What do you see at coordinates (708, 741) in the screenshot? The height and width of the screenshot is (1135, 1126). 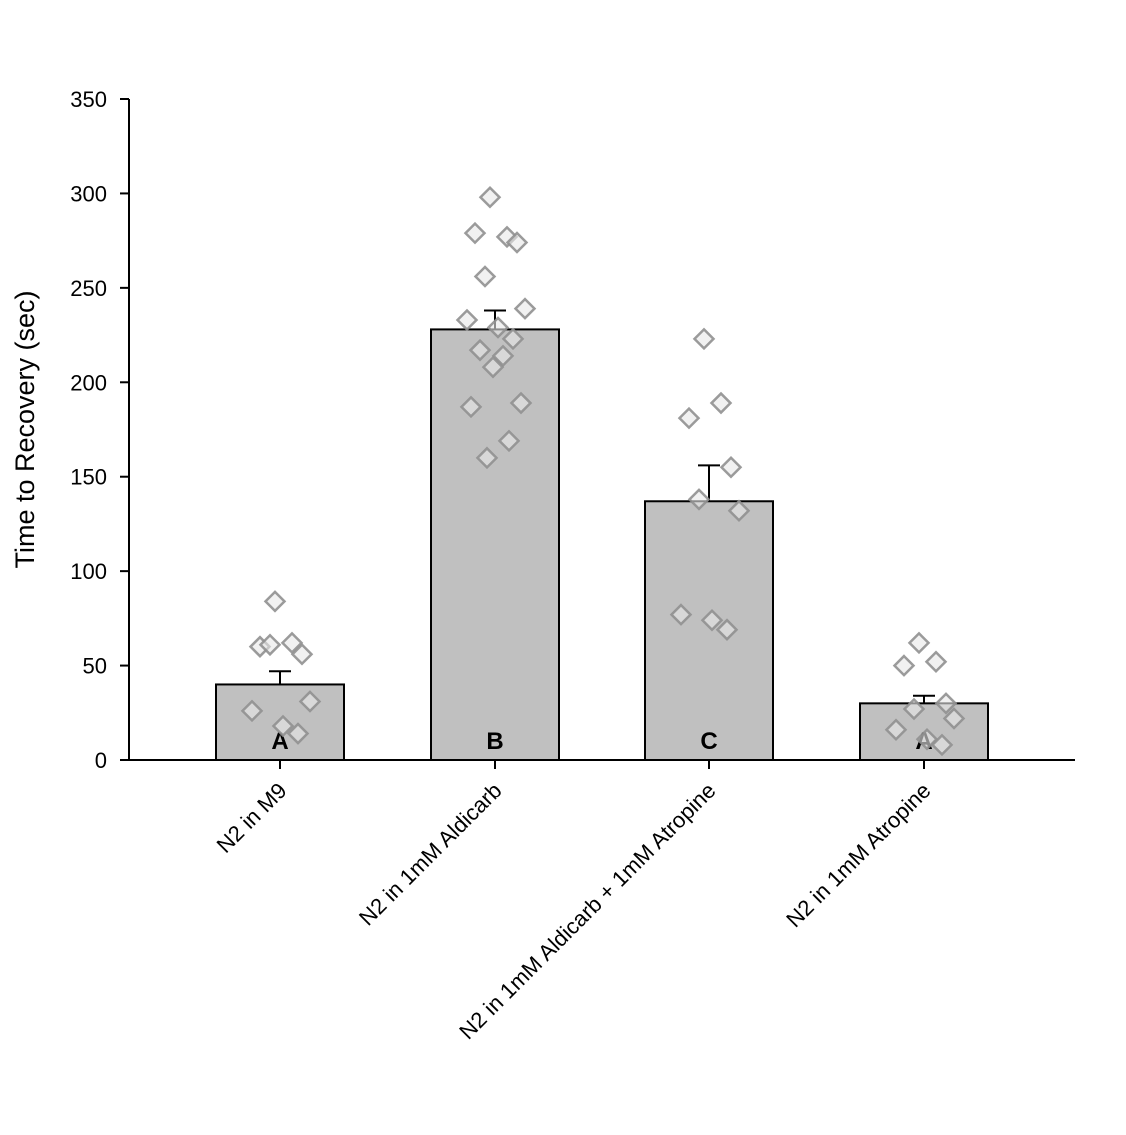 I see `group-letter-label: C` at bounding box center [708, 741].